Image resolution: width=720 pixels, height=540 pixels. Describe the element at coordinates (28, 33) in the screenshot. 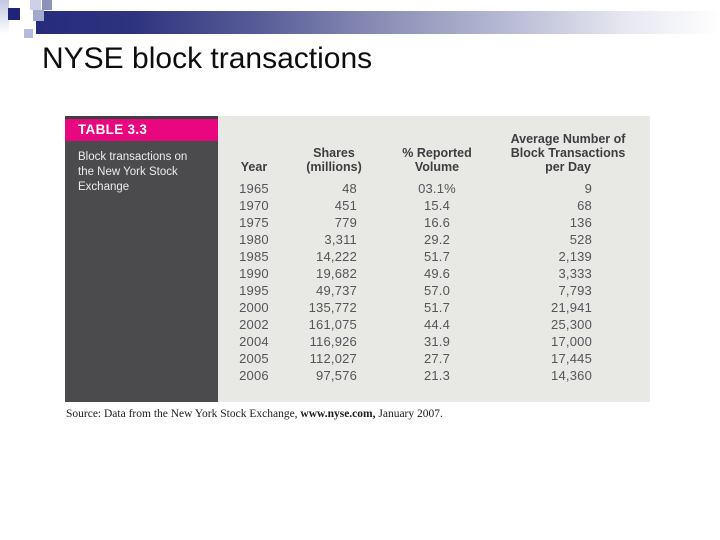

I see `decor-square-below-bar` at that location.